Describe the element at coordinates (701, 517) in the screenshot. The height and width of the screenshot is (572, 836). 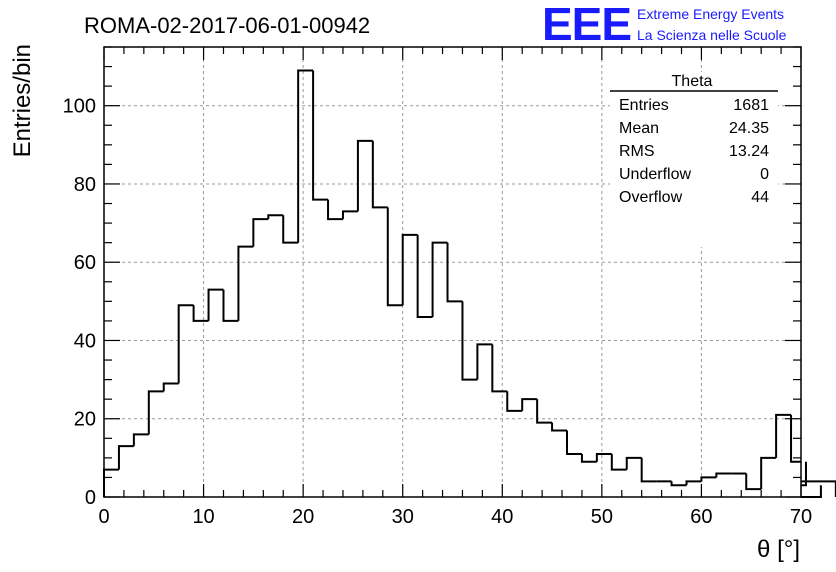
I see `x-tick-label: 60` at that location.